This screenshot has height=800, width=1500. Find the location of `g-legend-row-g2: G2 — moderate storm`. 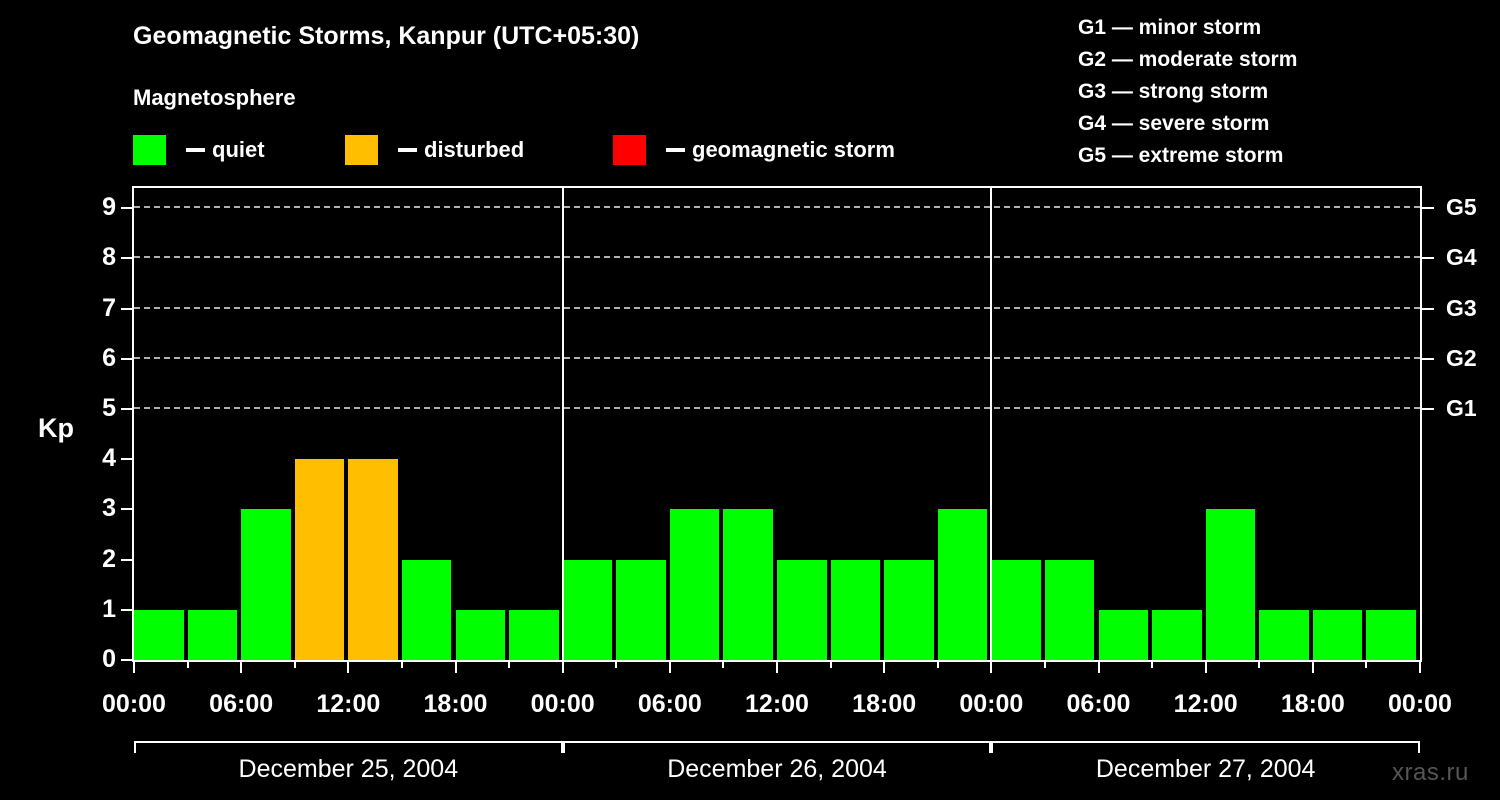

g-legend-row-g2: G2 — moderate storm is located at coordinates (1188, 59).